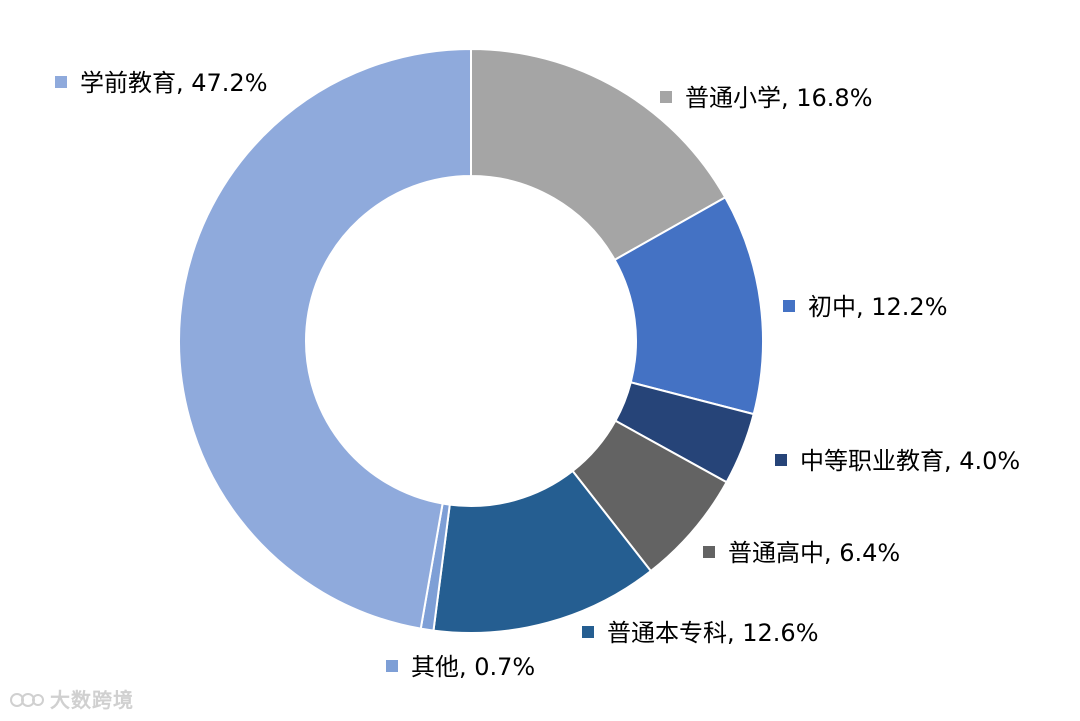  What do you see at coordinates (27, 699) in the screenshot?
I see `watermark-logo-icon` at bounding box center [27, 699].